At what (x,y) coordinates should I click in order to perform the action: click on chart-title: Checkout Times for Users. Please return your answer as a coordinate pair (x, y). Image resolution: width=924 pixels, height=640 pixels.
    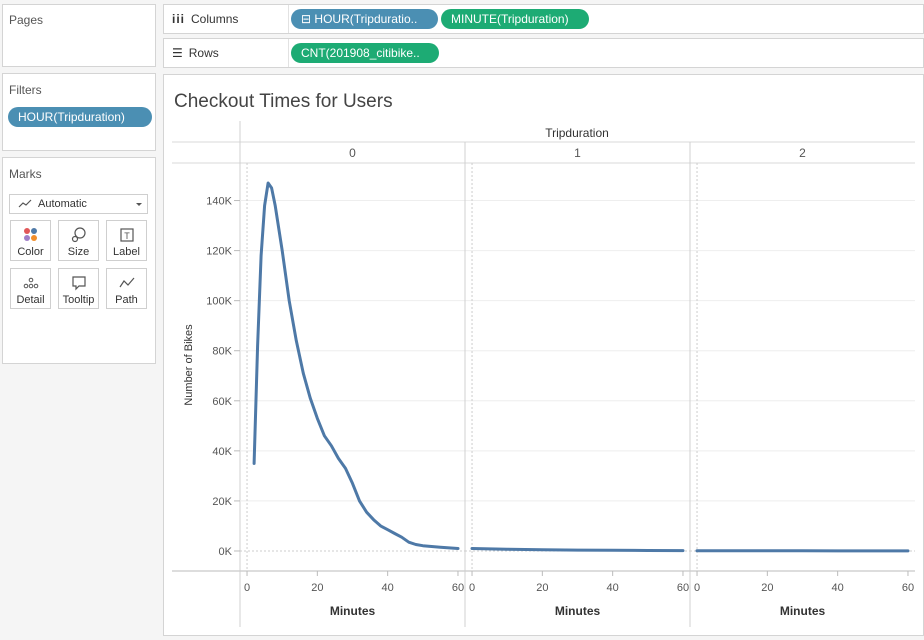
    Looking at the image, I should click on (283, 101).